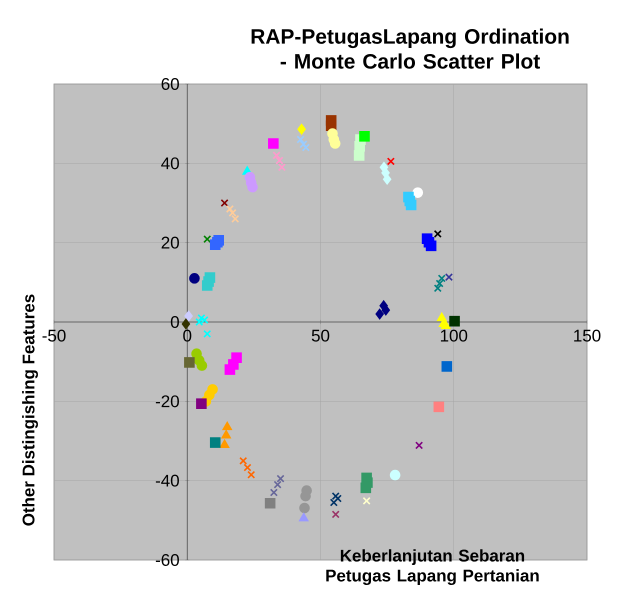 This screenshot has width=637, height=606. I want to click on y-tick-label: 40, so click(170, 163).